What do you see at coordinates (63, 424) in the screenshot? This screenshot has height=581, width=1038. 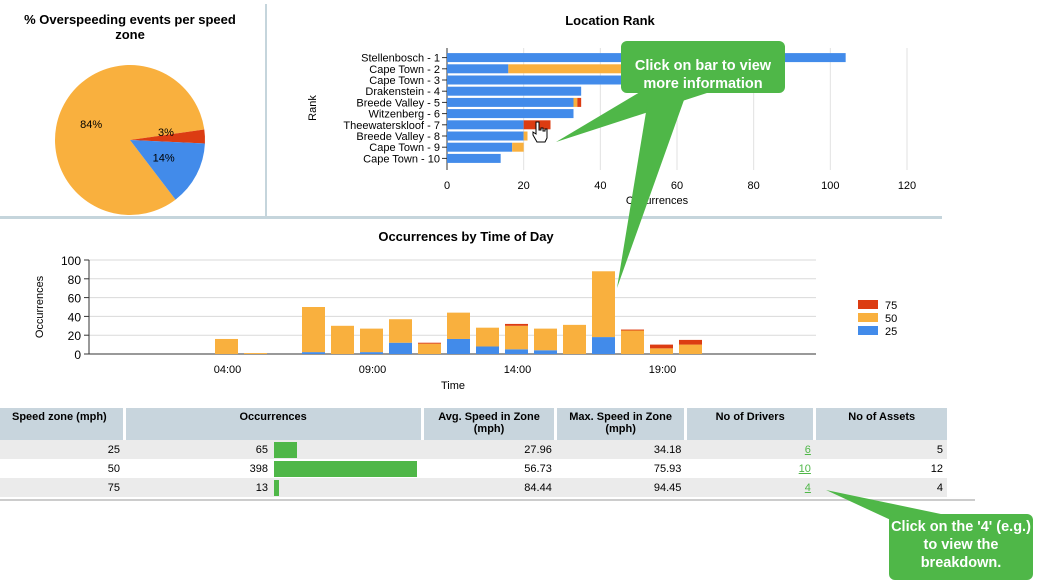 I see `col-speed-zone: Speed zone (mph)` at bounding box center [63, 424].